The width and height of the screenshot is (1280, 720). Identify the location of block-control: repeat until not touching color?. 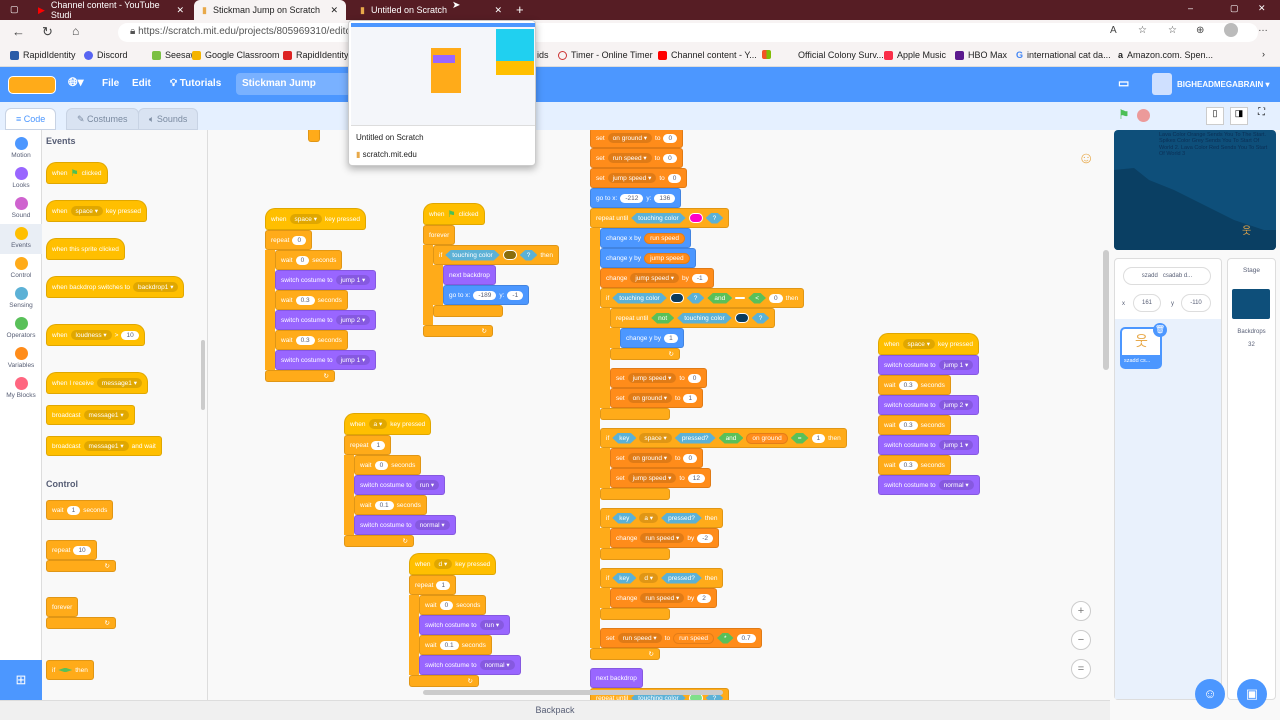
(693, 318).